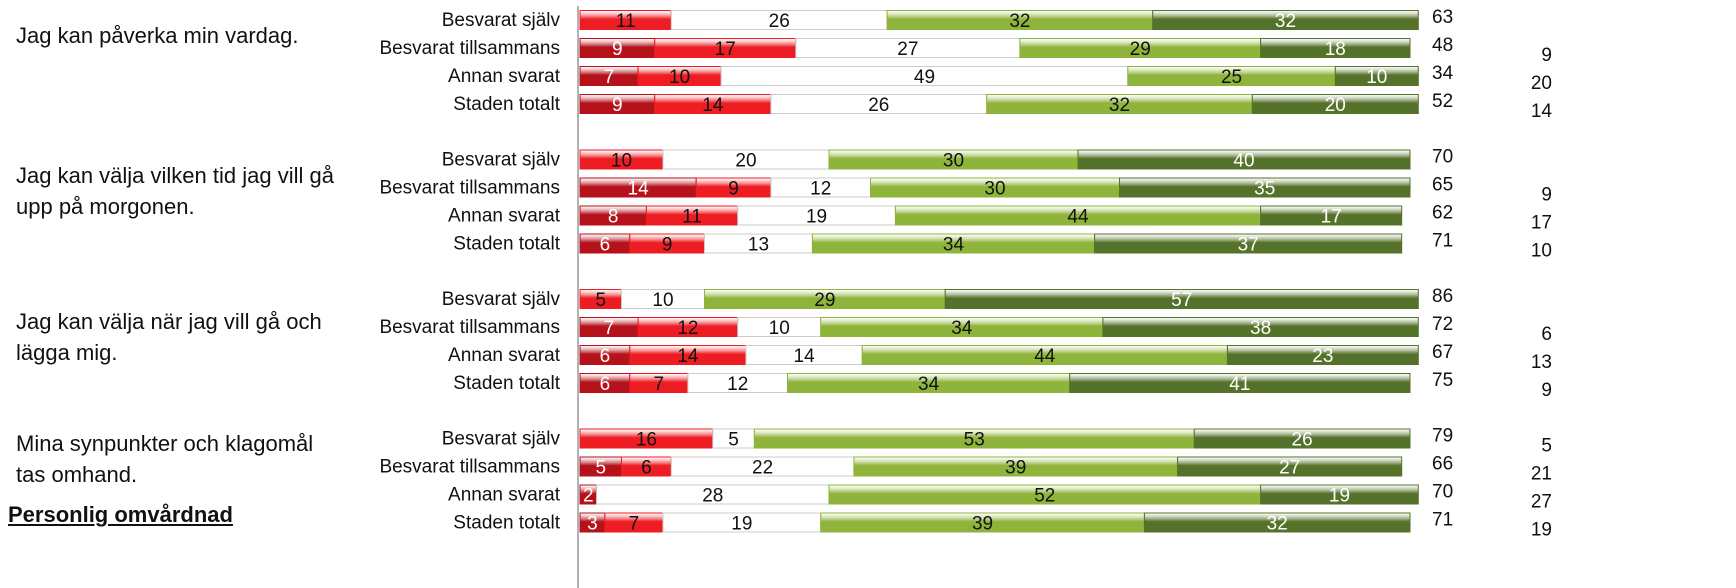  Describe the element at coordinates (120, 514) in the screenshot. I see `section-heading: Personlig omvårdnad` at that location.